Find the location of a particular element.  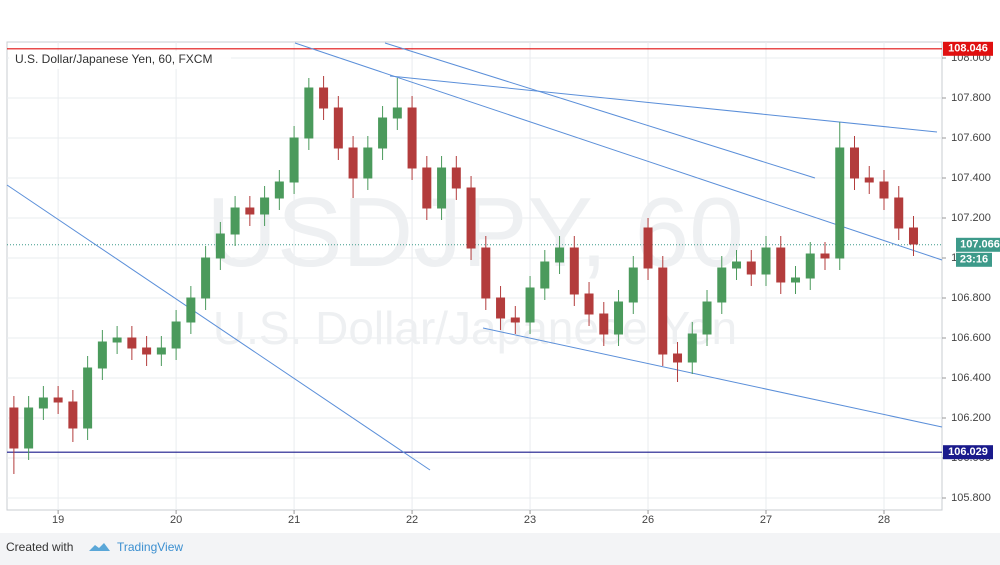

x-tick-label: 26 is located at coordinates (648, 520).